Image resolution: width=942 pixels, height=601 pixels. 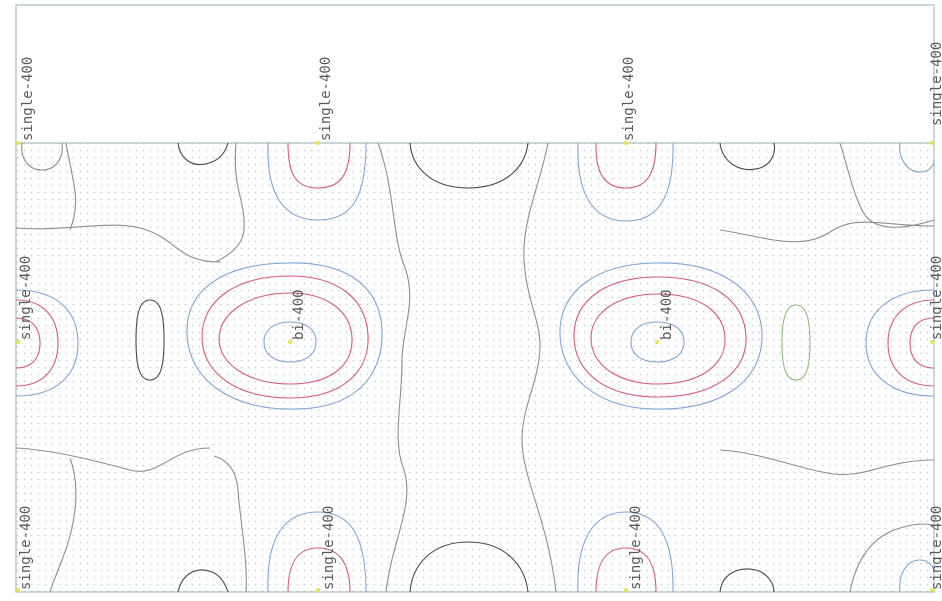 I want to click on bottom-single-contours, so click(x=555, y=551).